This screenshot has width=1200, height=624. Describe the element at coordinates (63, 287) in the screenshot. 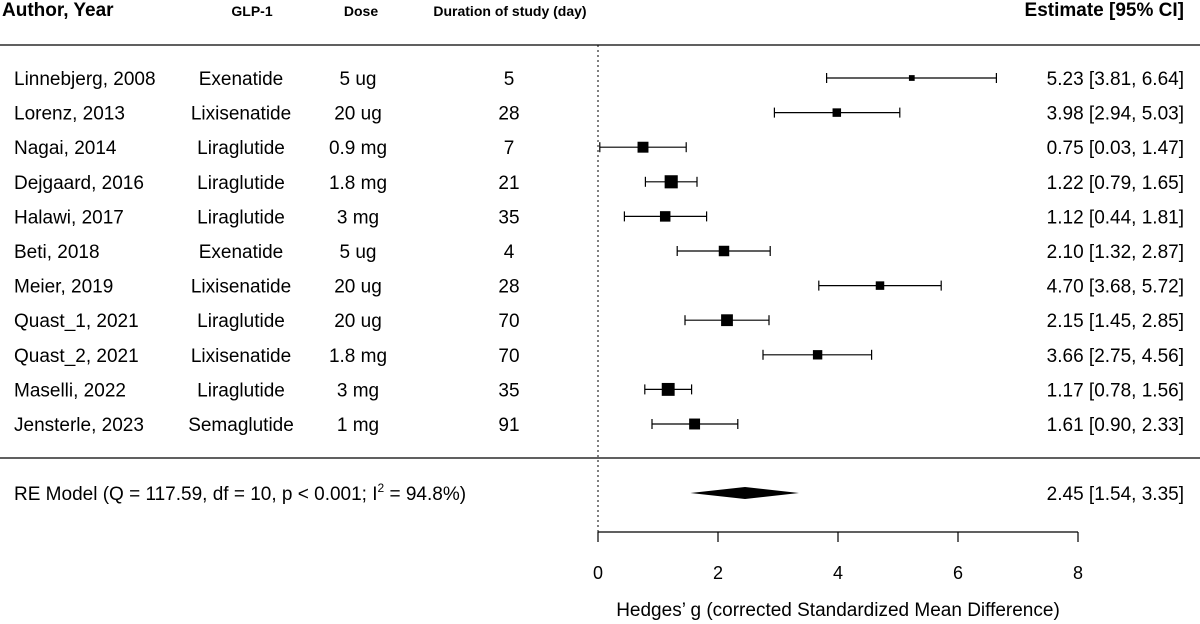

I see `study-author: Meier, 2019` at that location.